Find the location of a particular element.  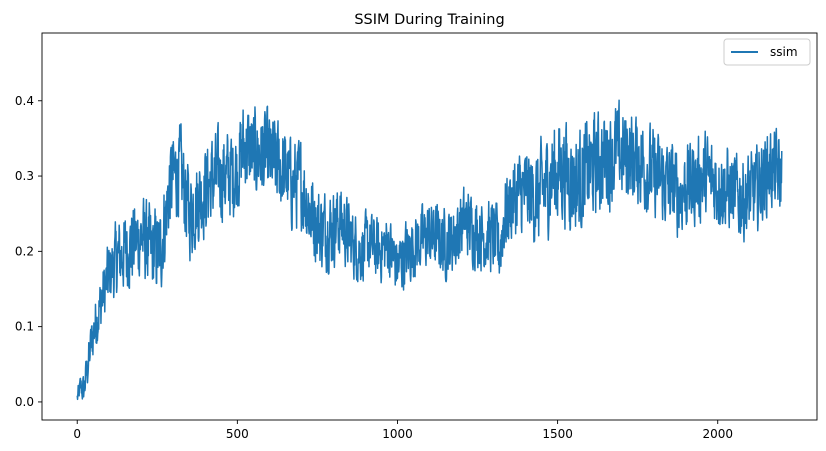

legend: ssim is located at coordinates (767, 52).